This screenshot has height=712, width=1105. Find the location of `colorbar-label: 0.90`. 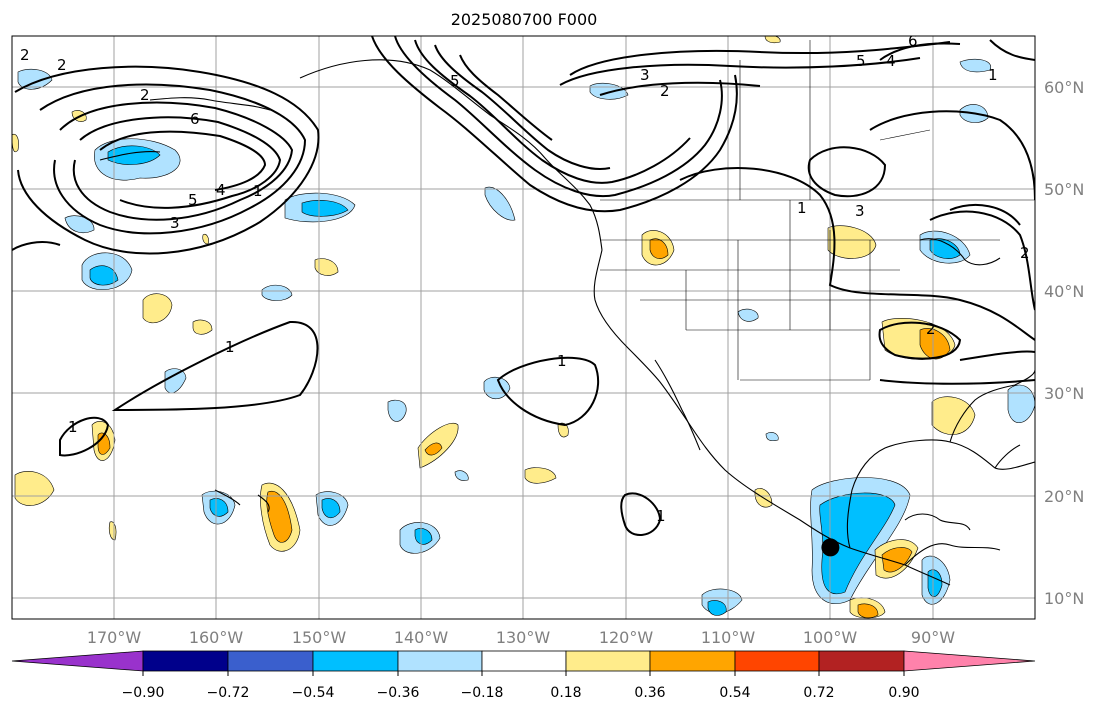

colorbar-label: 0.90 is located at coordinates (903, 693).